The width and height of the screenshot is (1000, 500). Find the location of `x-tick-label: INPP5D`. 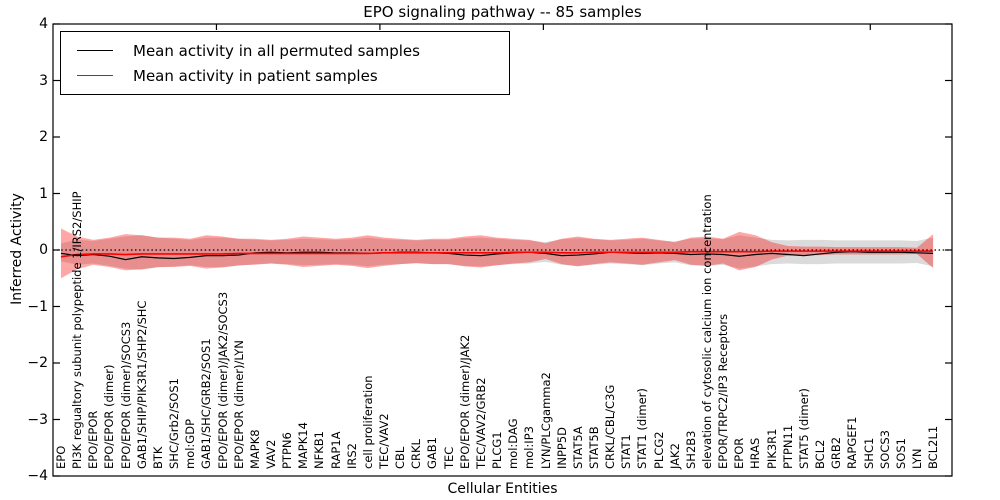

x-tick-label: INPP5D is located at coordinates (561, 447).